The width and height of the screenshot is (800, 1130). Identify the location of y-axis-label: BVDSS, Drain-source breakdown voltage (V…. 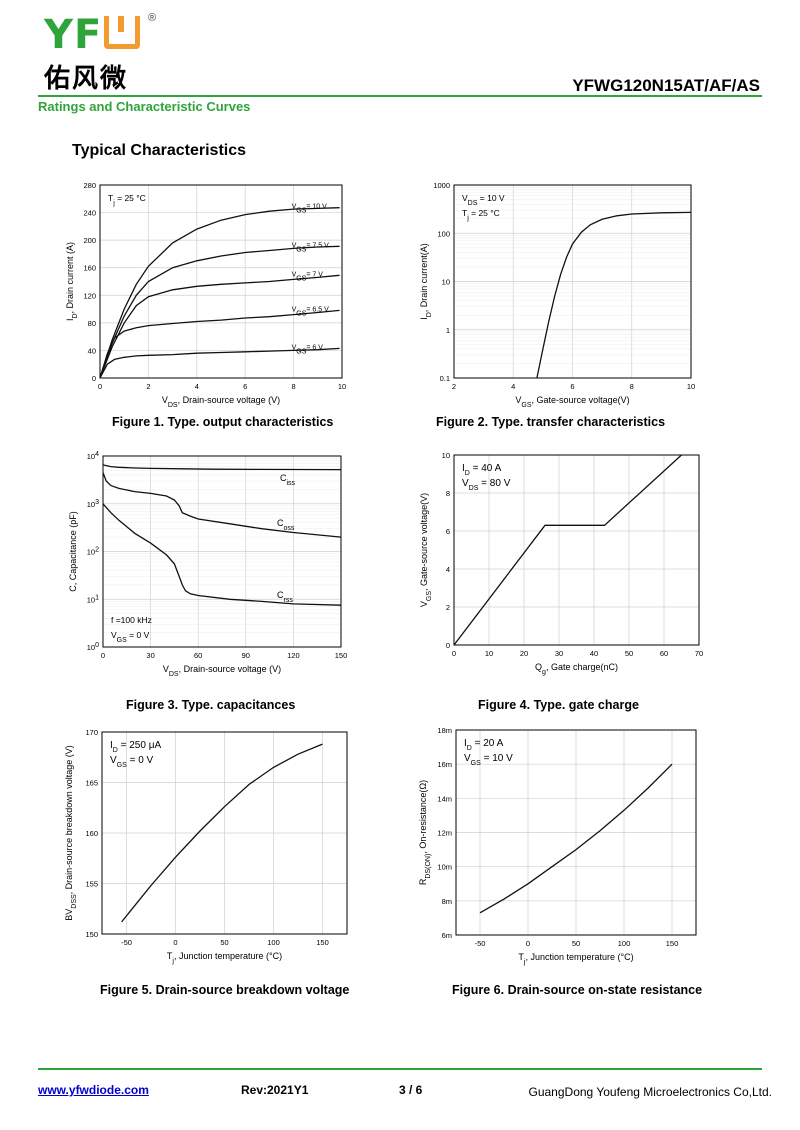
(71, 833).